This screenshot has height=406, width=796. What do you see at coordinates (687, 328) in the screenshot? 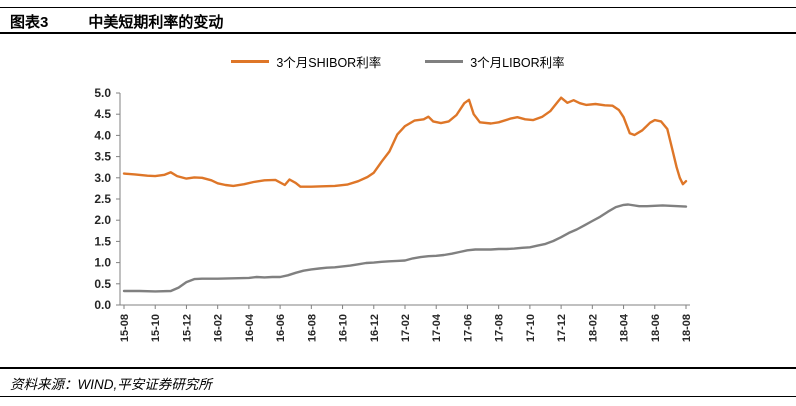
I see `x-tick-label: 18-08` at bounding box center [687, 328].